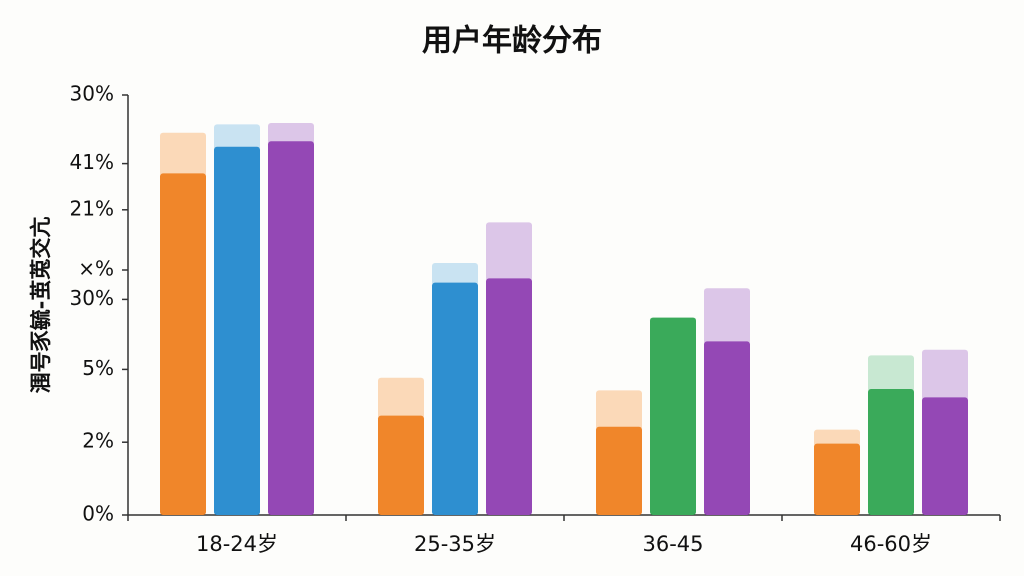 The height and width of the screenshot is (576, 1024). I want to click on x-tick-label: 18-24岁, so click(237, 544).